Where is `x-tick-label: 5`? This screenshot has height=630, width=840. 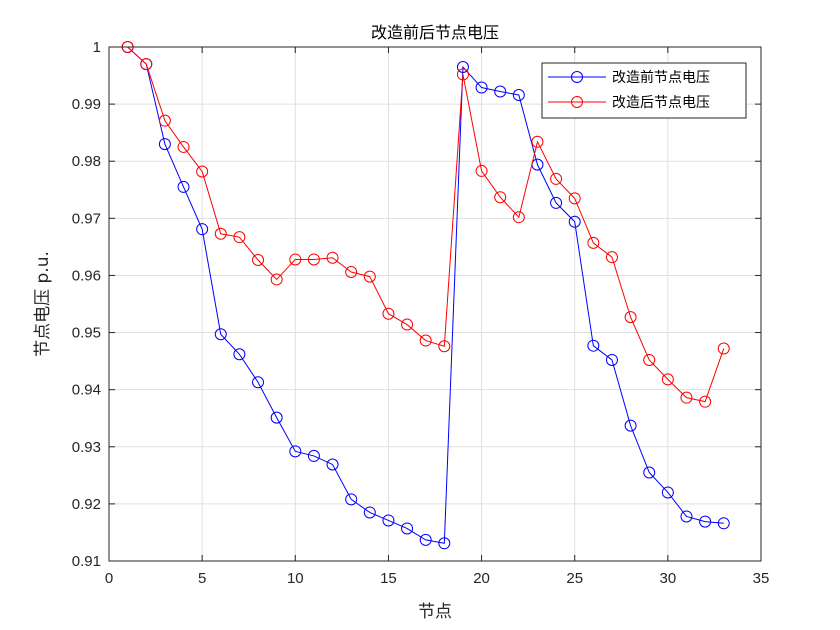
x-tick-label: 5 is located at coordinates (202, 578).